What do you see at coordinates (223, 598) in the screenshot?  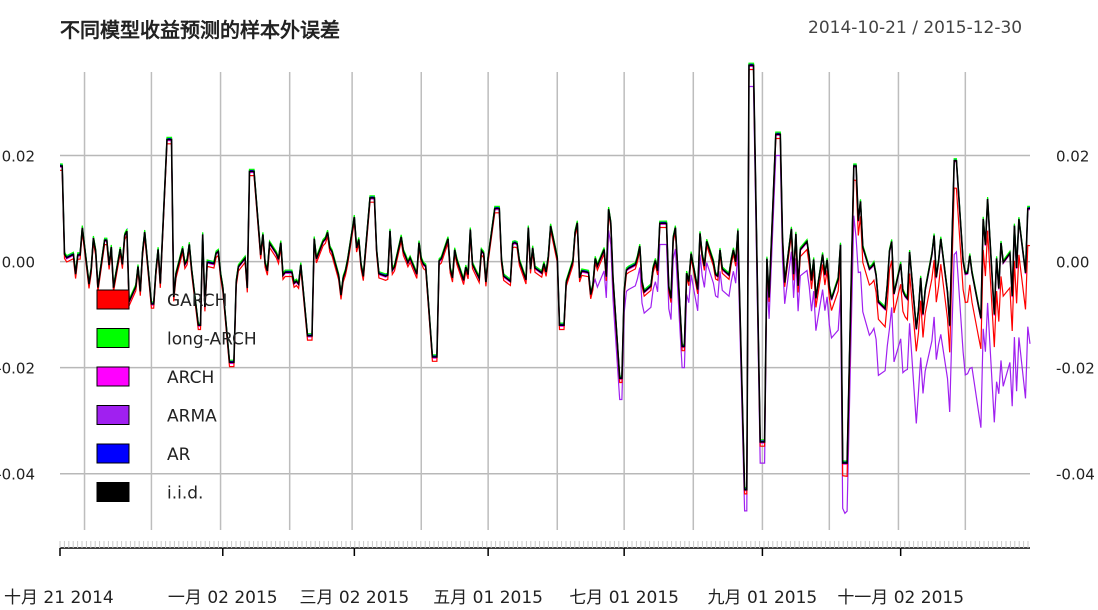 I see `x-tick-label: 一月 02 2015` at bounding box center [223, 598].